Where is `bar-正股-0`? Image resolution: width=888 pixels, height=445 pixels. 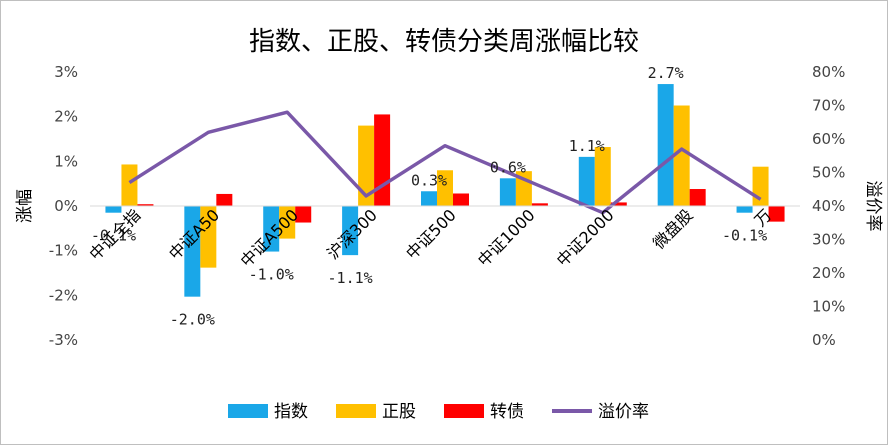 bar-正股-0 is located at coordinates (129, 185).